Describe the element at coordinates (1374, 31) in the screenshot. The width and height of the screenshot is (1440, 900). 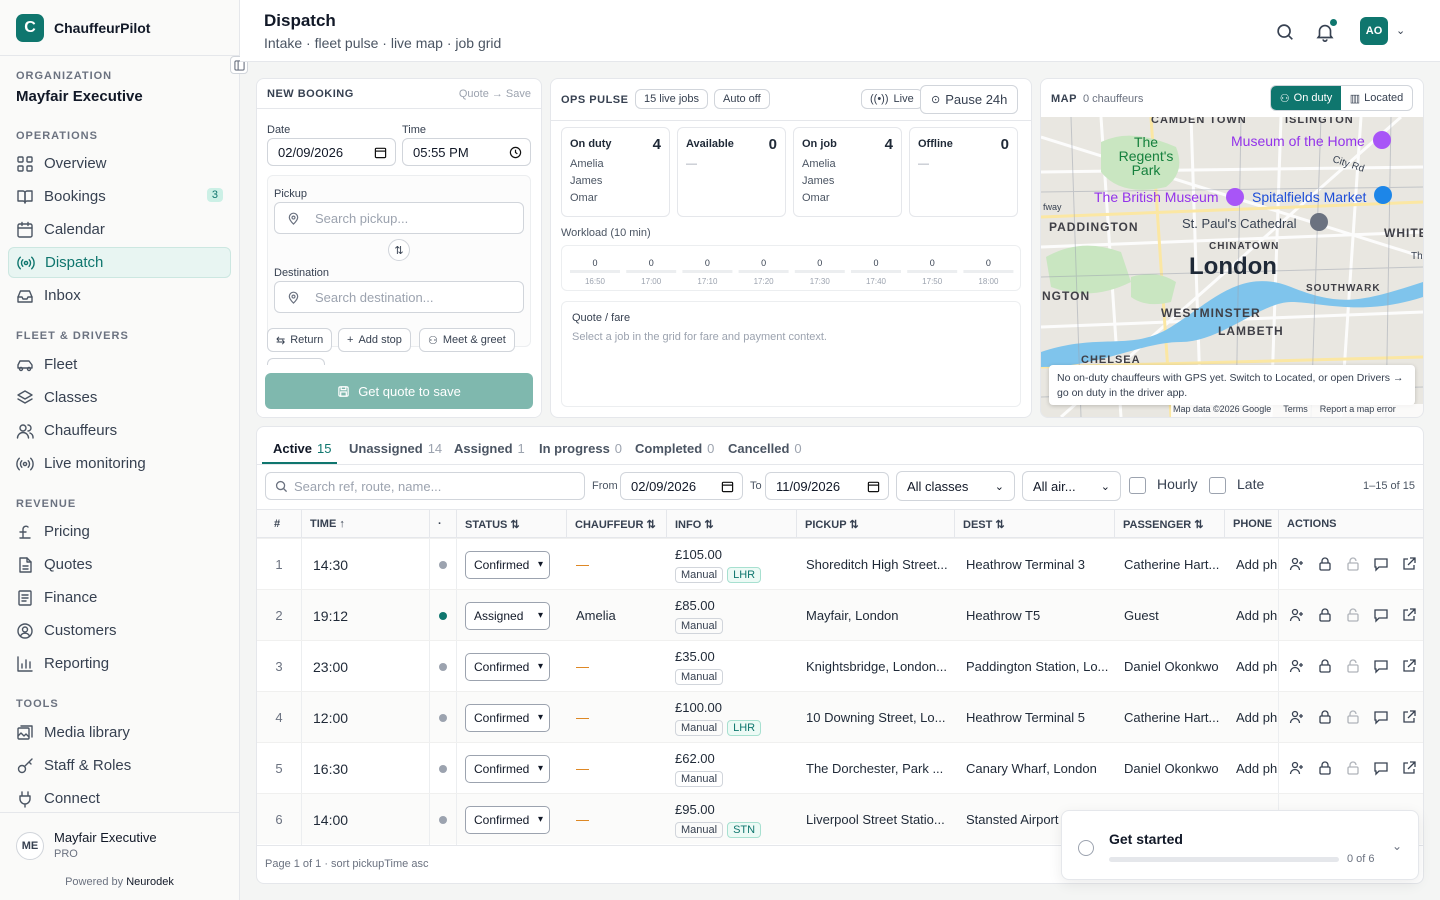
I see `user-avatar: AO` at that location.